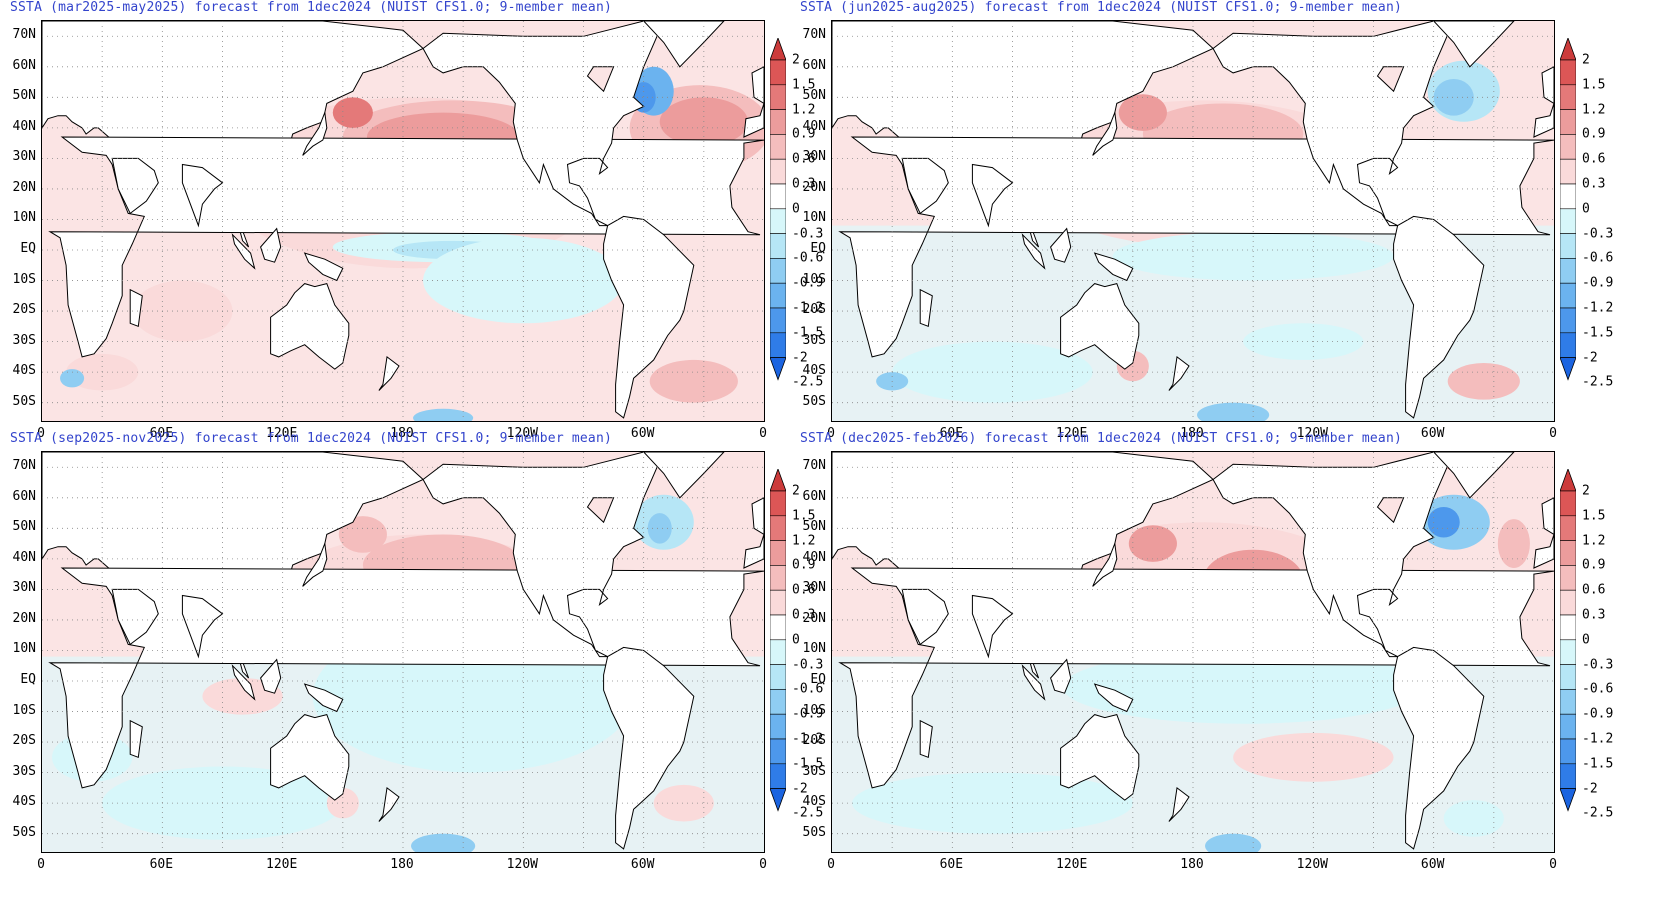  I want to click on lat-tick-label: 50N, so click(814, 527).